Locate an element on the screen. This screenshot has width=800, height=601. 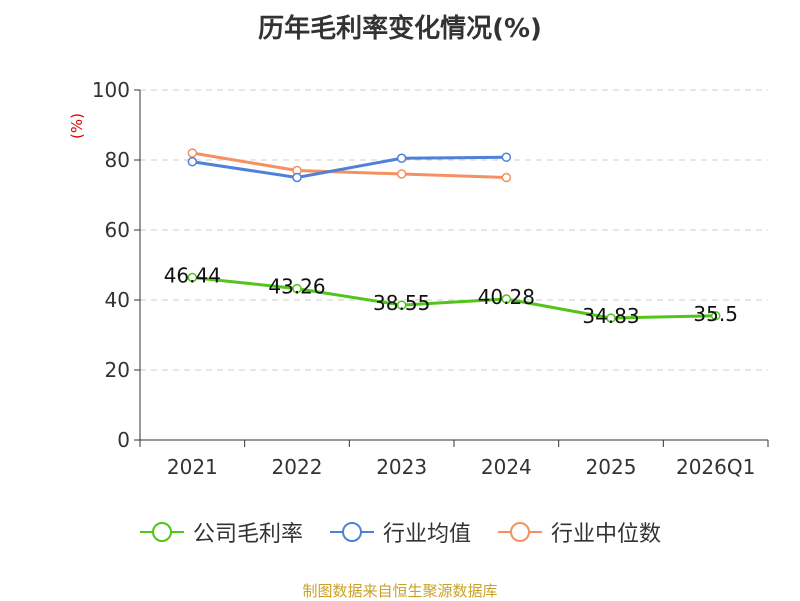
legend-item-company-margin: 公司毛利率 is located at coordinates (221, 532).